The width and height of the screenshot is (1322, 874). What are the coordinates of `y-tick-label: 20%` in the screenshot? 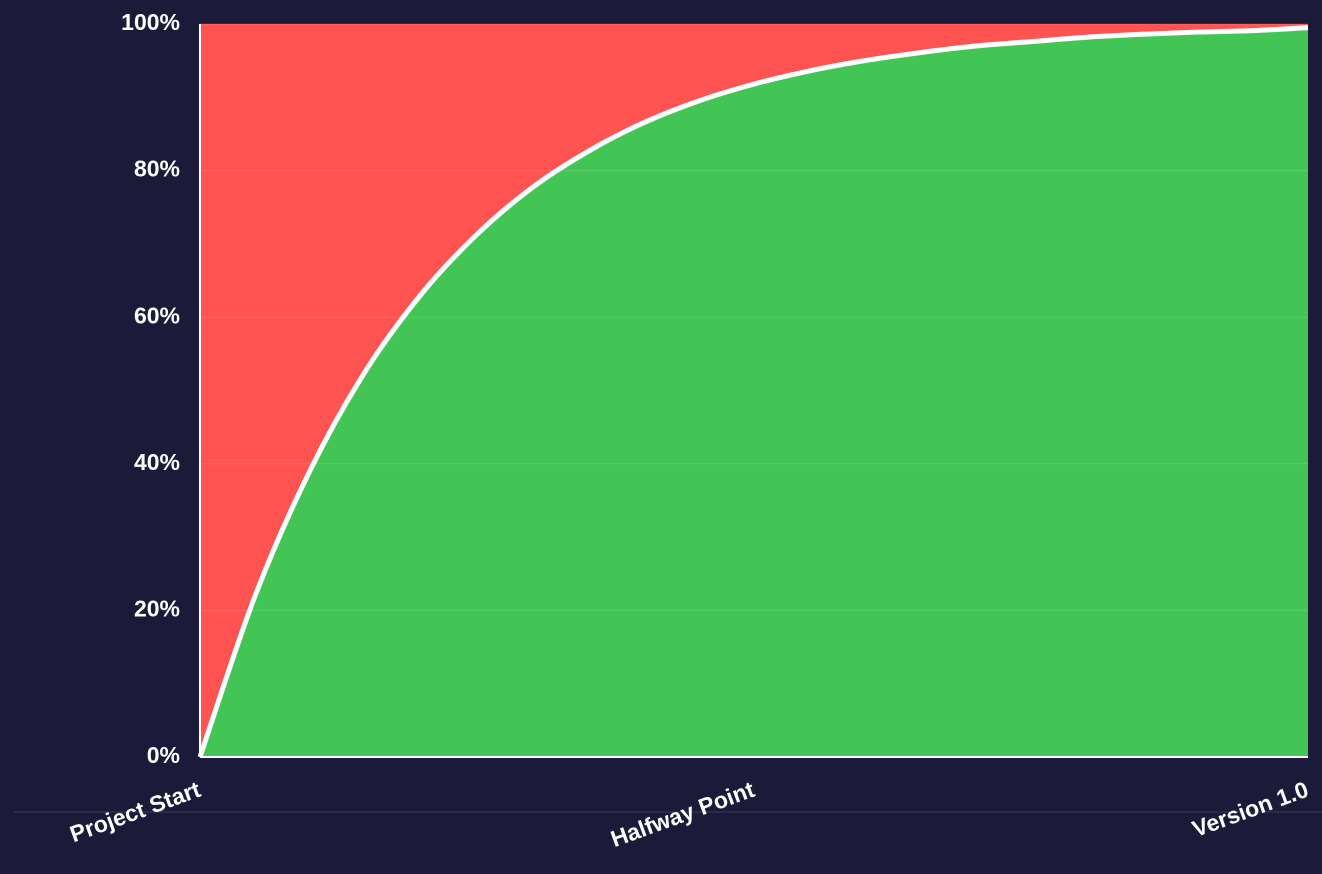 It's located at (157, 608).